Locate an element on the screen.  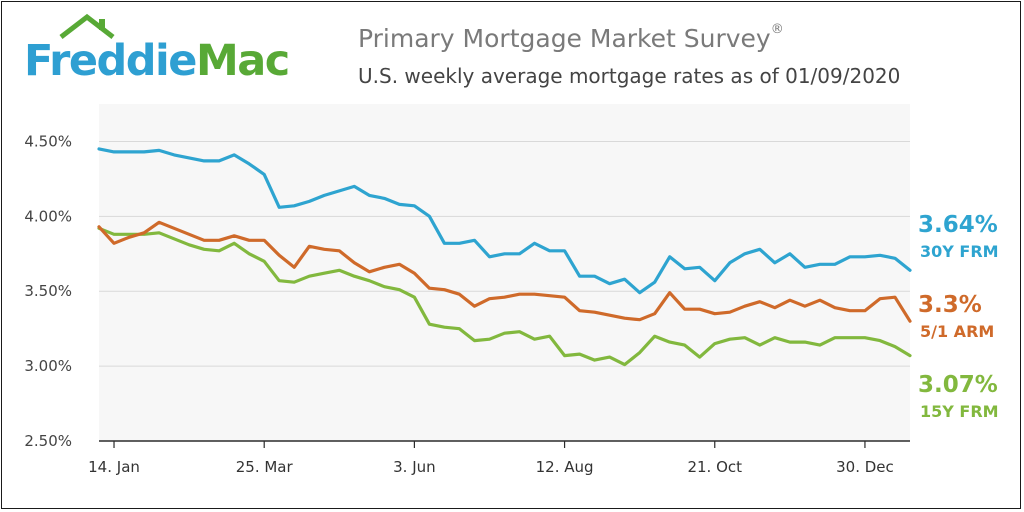
end-value-51arm: 3.3% is located at coordinates (950, 305).